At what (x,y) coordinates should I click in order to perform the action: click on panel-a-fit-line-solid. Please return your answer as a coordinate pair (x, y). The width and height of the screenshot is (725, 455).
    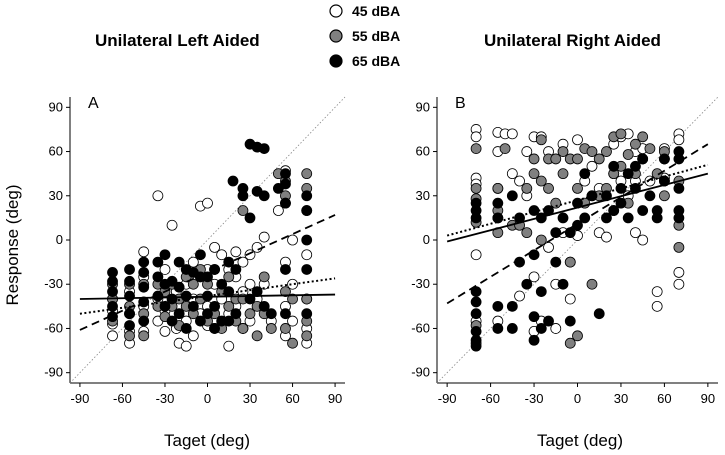
    Looking at the image, I should click on (207, 296).